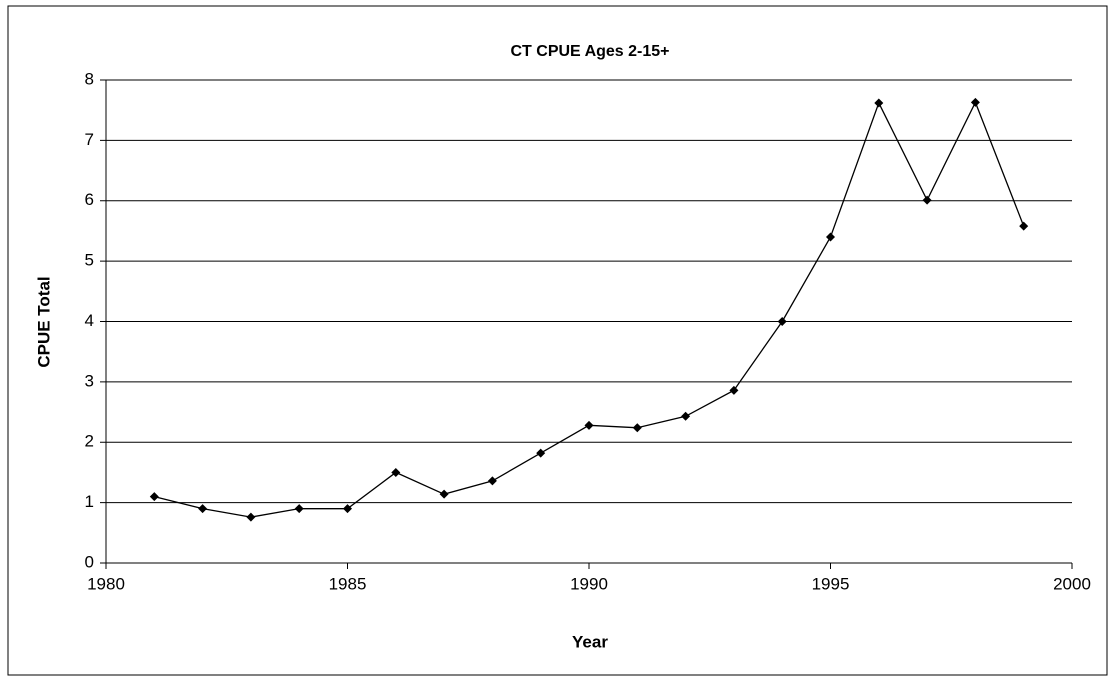 The image size is (1109, 677). I want to click on y-tick-label: 3, so click(89, 380).